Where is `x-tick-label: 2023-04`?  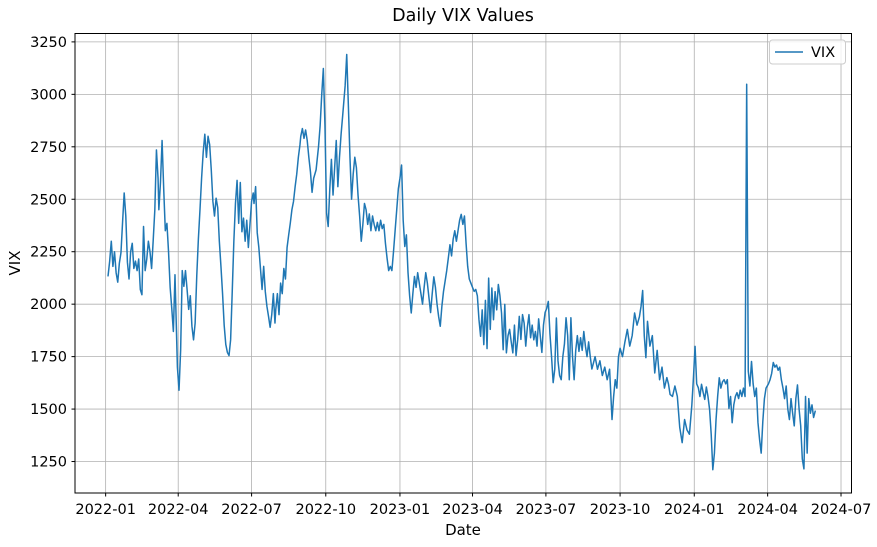
x-tick-label: 2023-04 is located at coordinates (472, 510).